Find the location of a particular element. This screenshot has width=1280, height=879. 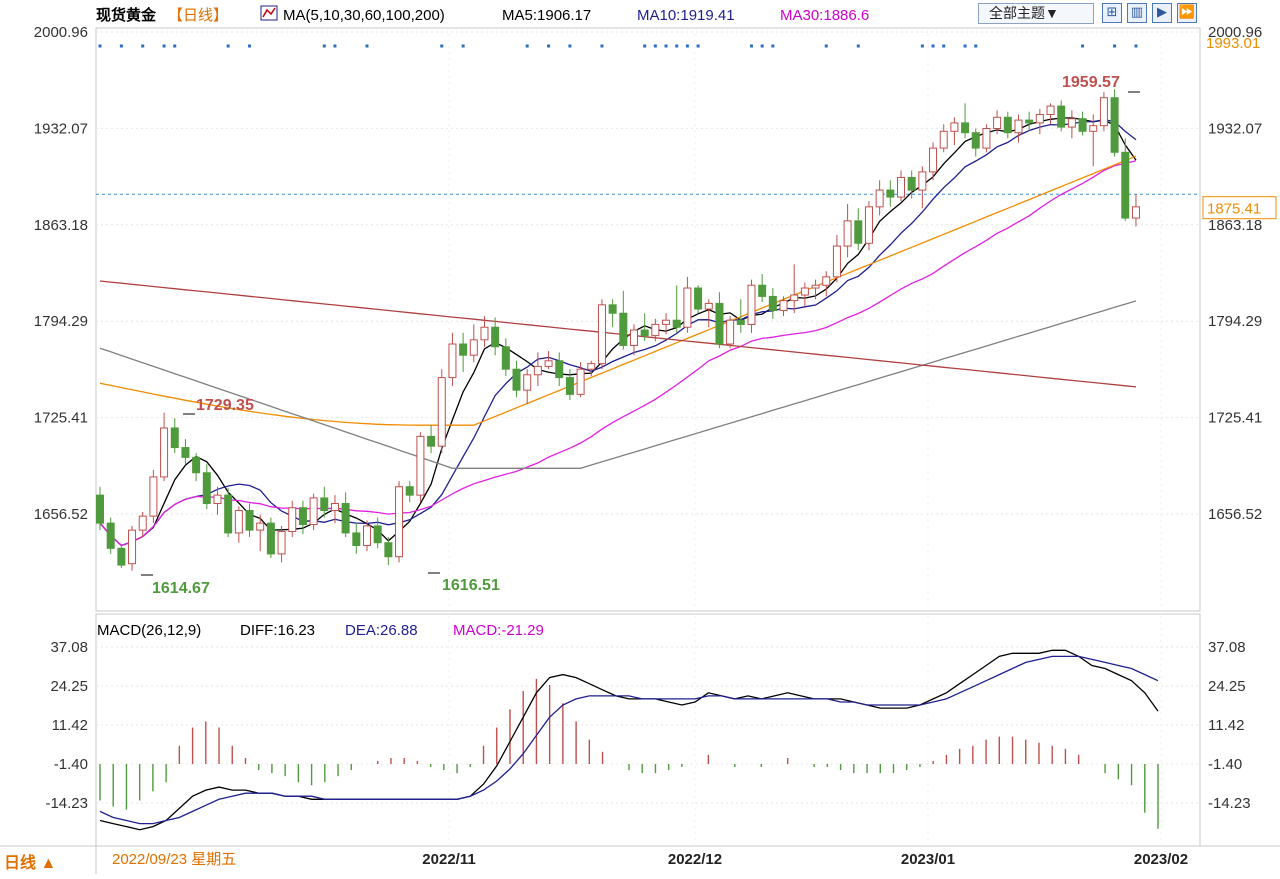

period-tag: 【日线】 is located at coordinates (198, 15).